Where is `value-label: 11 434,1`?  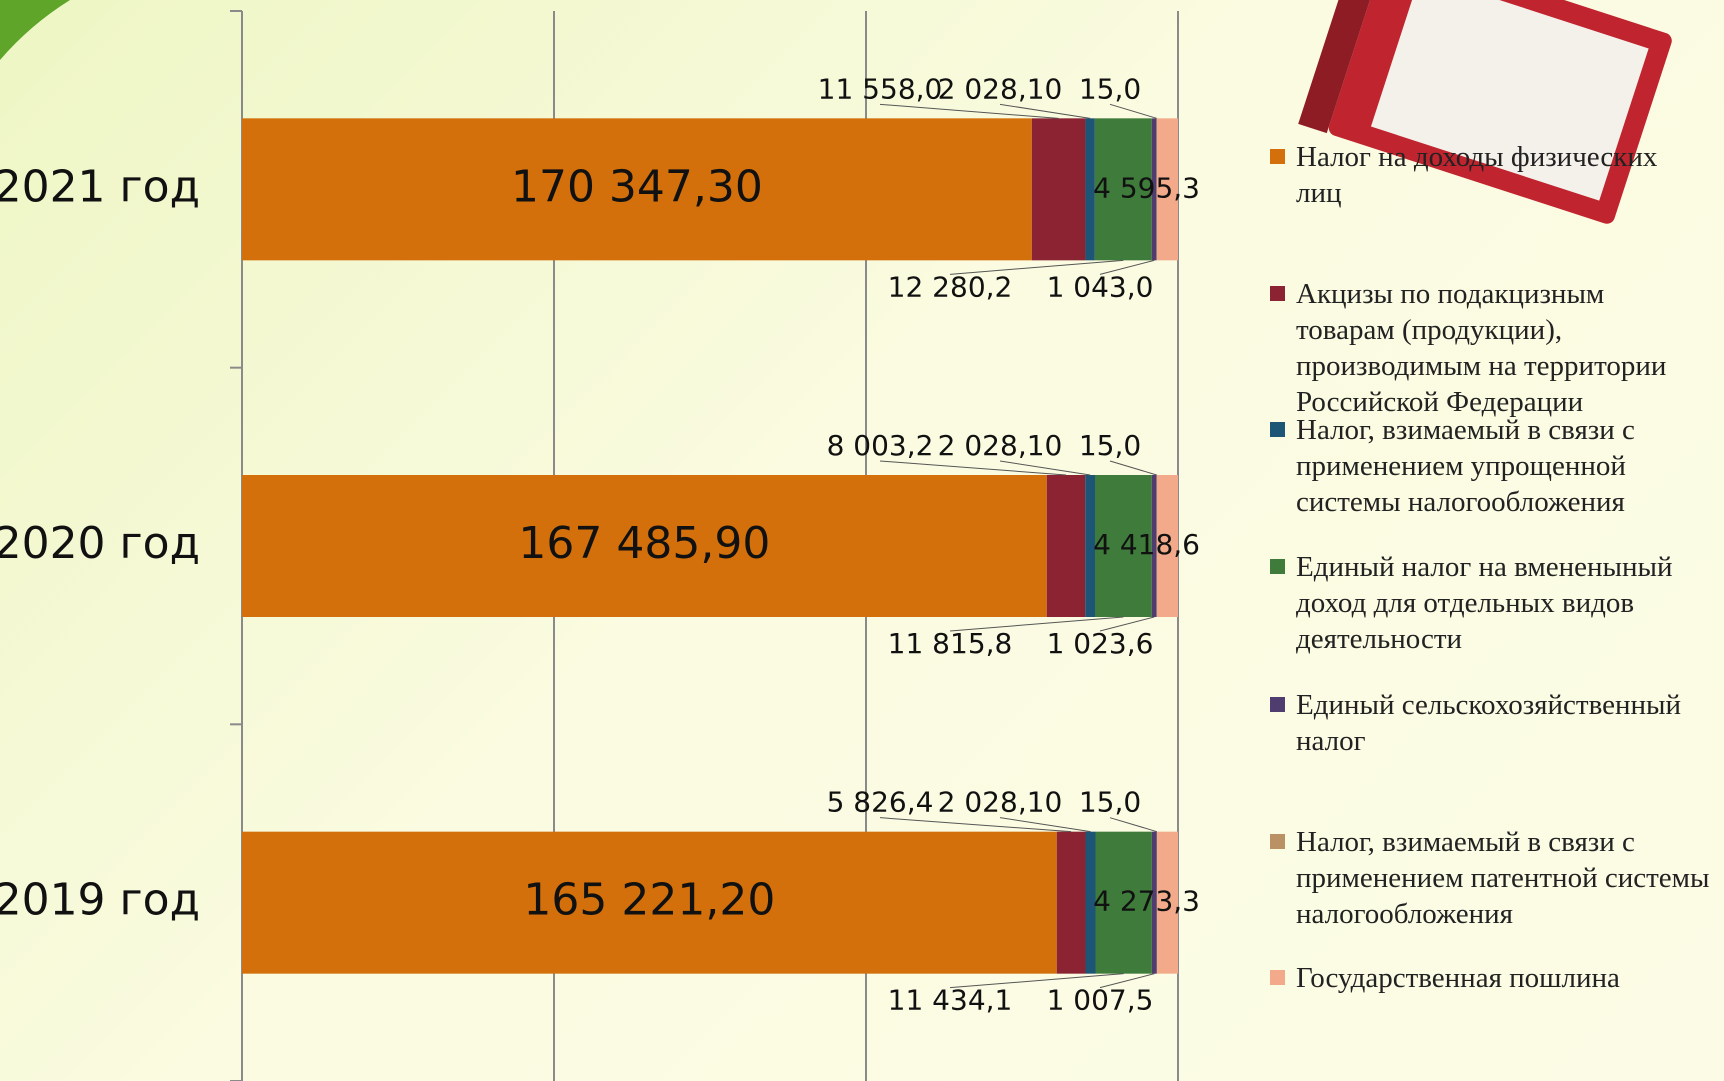 value-label: 11 434,1 is located at coordinates (950, 1000).